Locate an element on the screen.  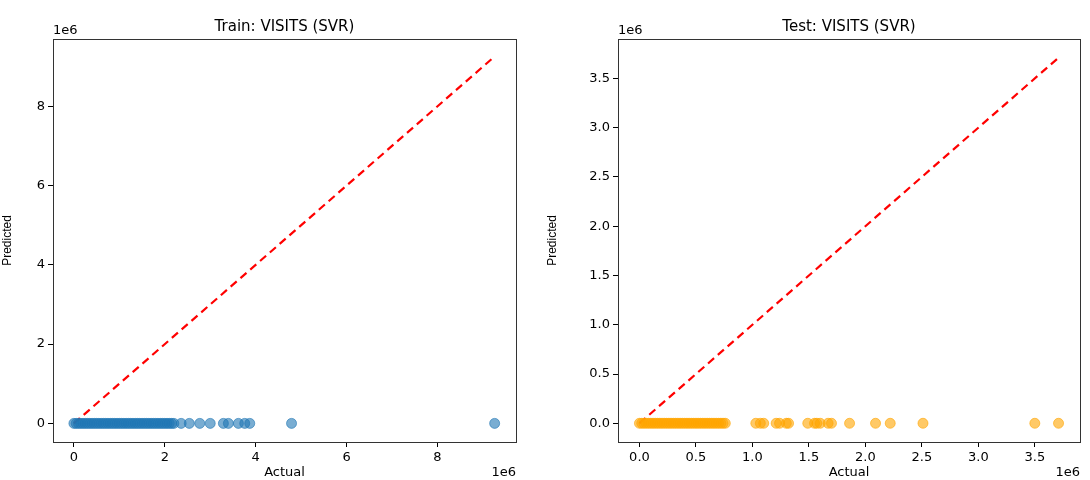
y-tick-label: 6 is located at coordinates (40, 184).